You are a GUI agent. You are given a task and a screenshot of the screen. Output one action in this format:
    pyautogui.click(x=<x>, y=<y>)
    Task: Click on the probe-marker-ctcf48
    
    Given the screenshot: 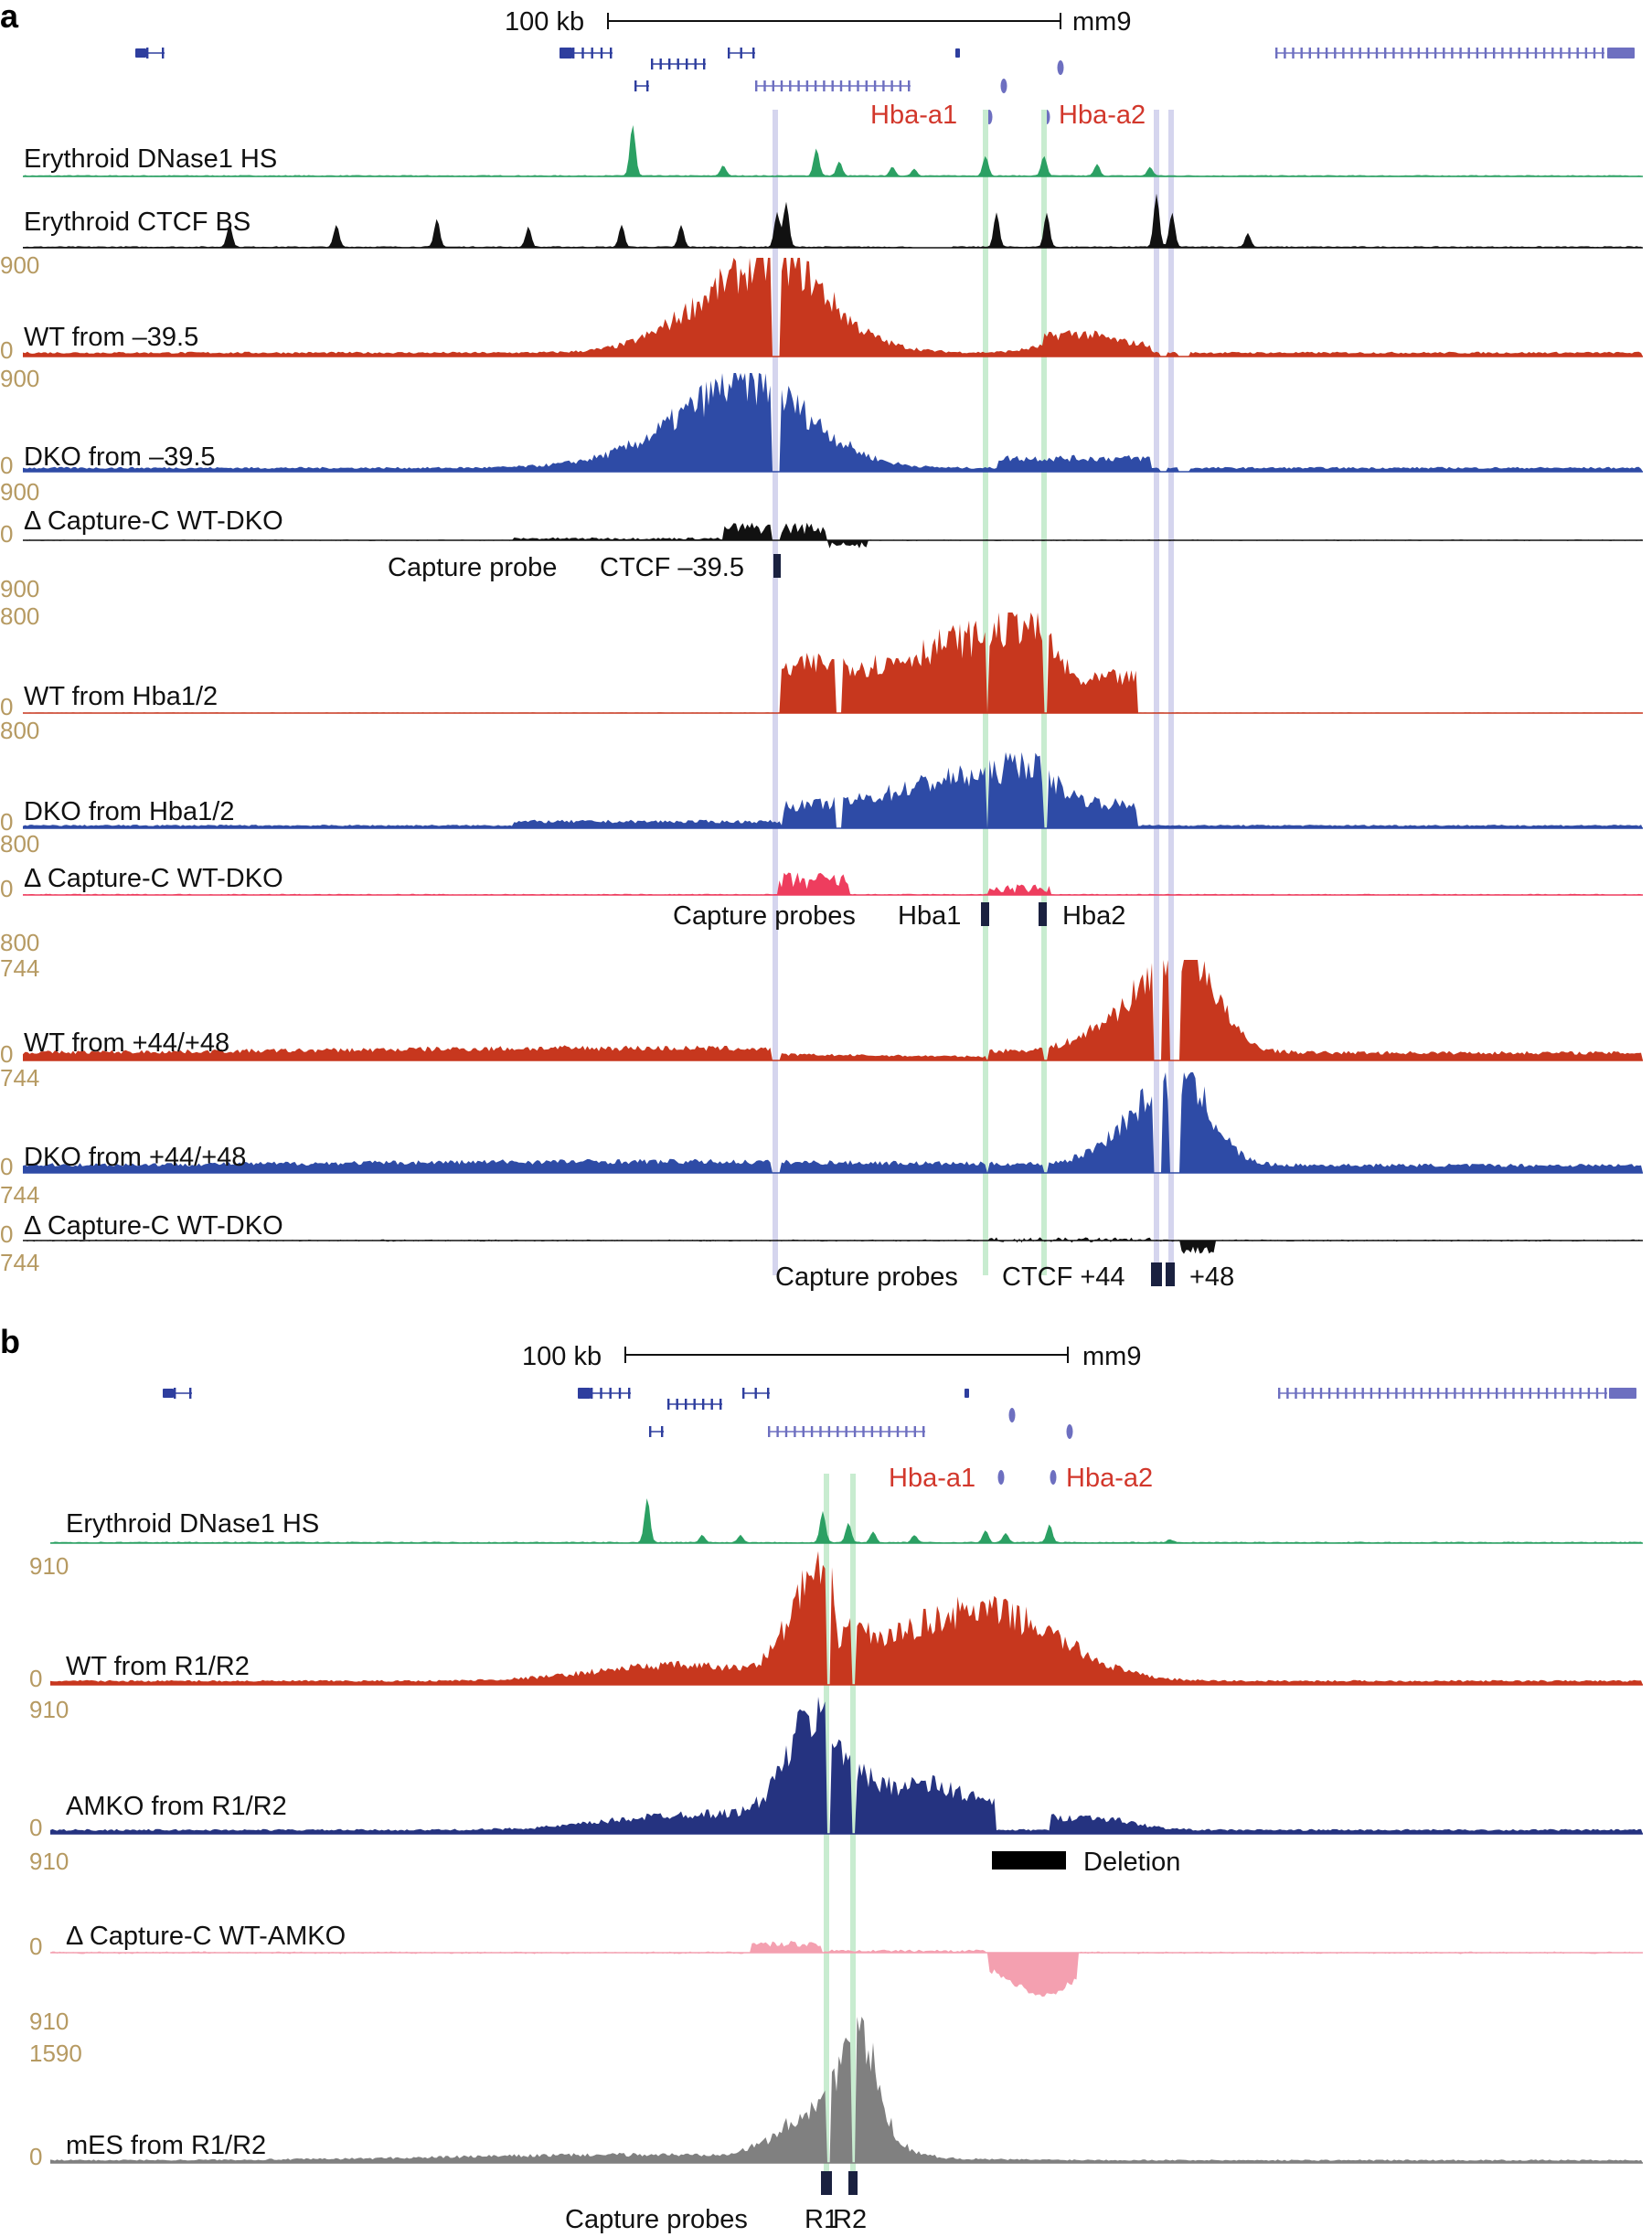 What is the action you would take?
    pyautogui.click(x=1170, y=1274)
    